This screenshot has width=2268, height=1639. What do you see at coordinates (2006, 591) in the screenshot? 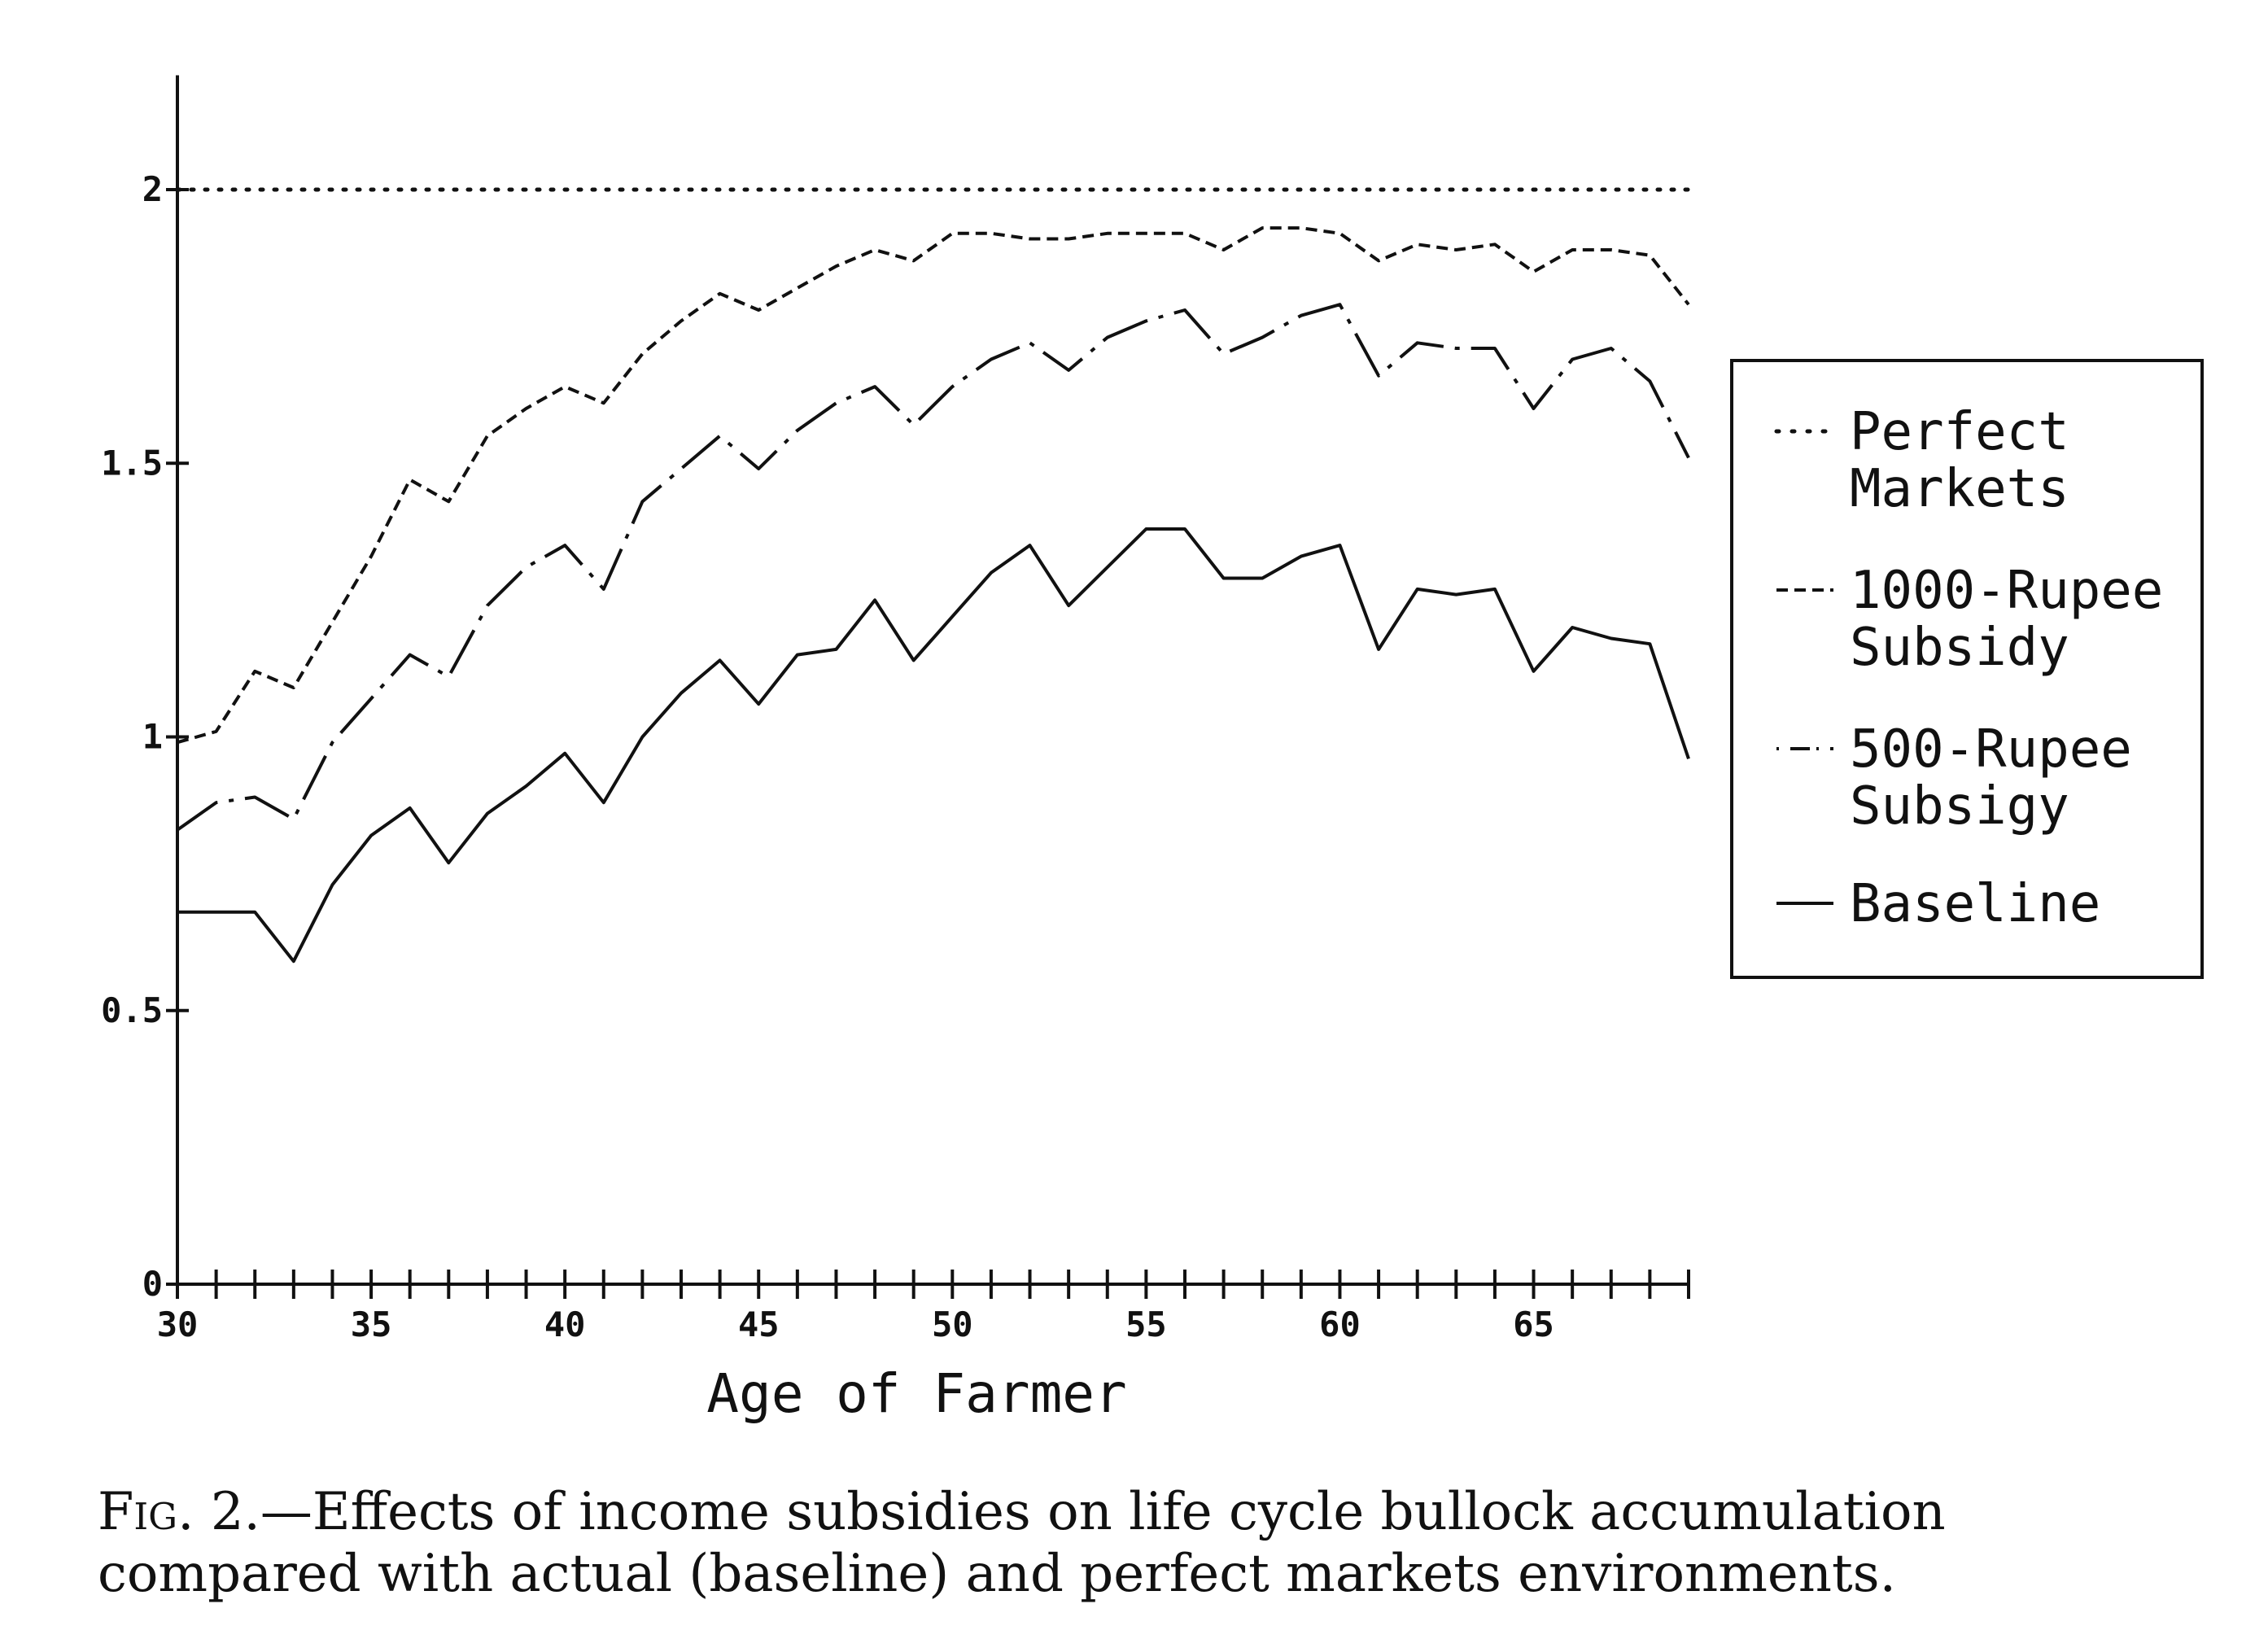
I see `legend-label: 1000-Rupee` at bounding box center [2006, 591].